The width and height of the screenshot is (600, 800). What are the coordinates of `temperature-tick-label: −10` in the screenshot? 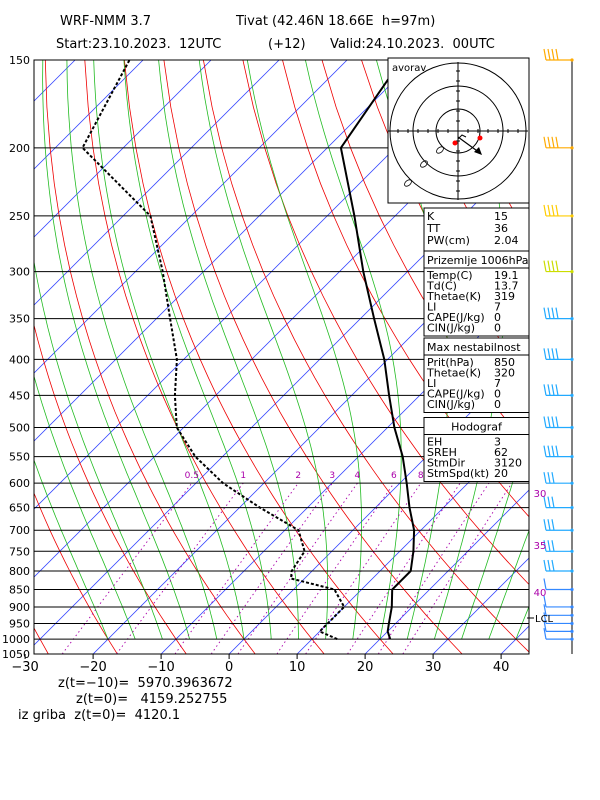 It's located at (160, 667).